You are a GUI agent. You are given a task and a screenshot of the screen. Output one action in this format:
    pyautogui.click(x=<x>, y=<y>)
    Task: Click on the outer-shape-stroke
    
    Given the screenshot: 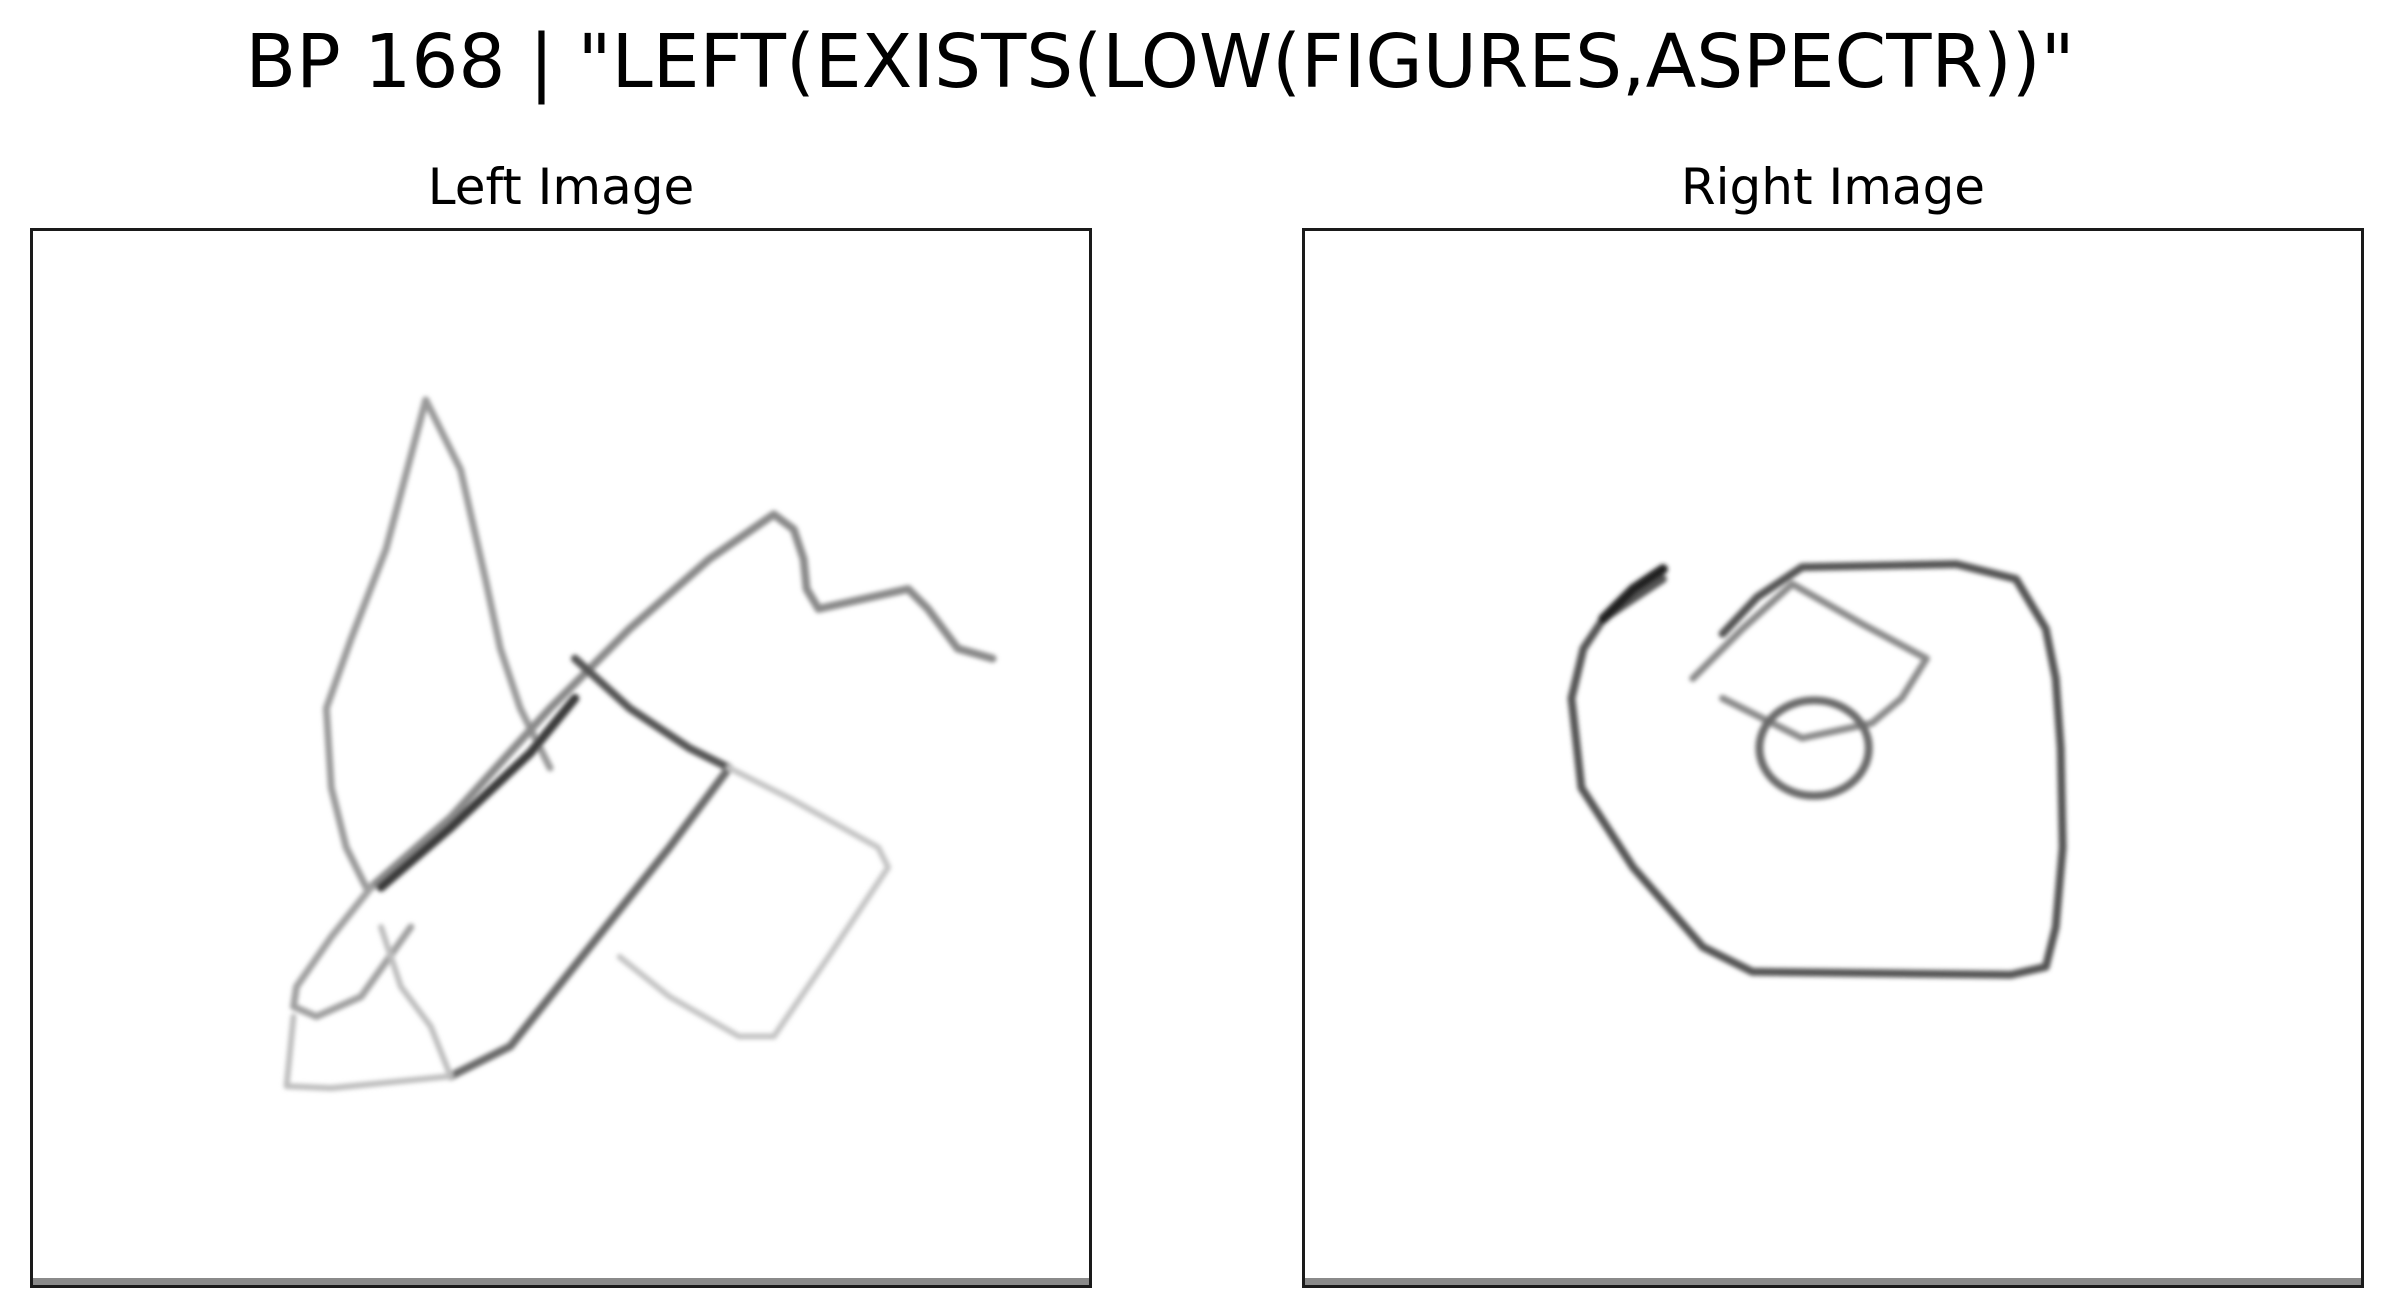 What is the action you would take?
    pyautogui.click(x=1817, y=769)
    